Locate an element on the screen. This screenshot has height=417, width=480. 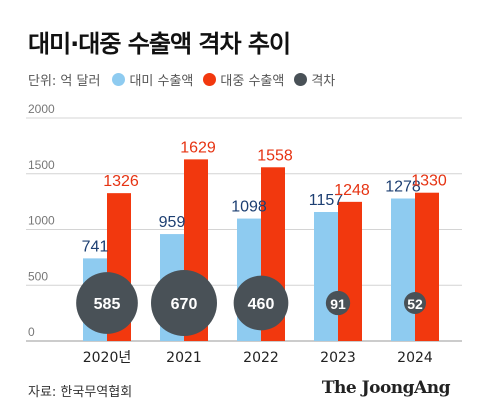
gap-label-3: 91 is located at coordinates (338, 304).